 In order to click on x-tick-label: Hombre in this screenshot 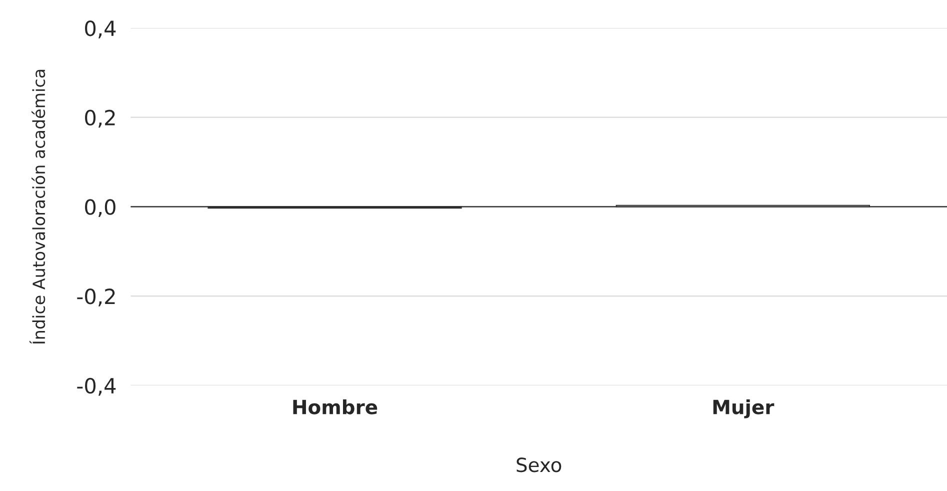, I will do `click(335, 406)`.